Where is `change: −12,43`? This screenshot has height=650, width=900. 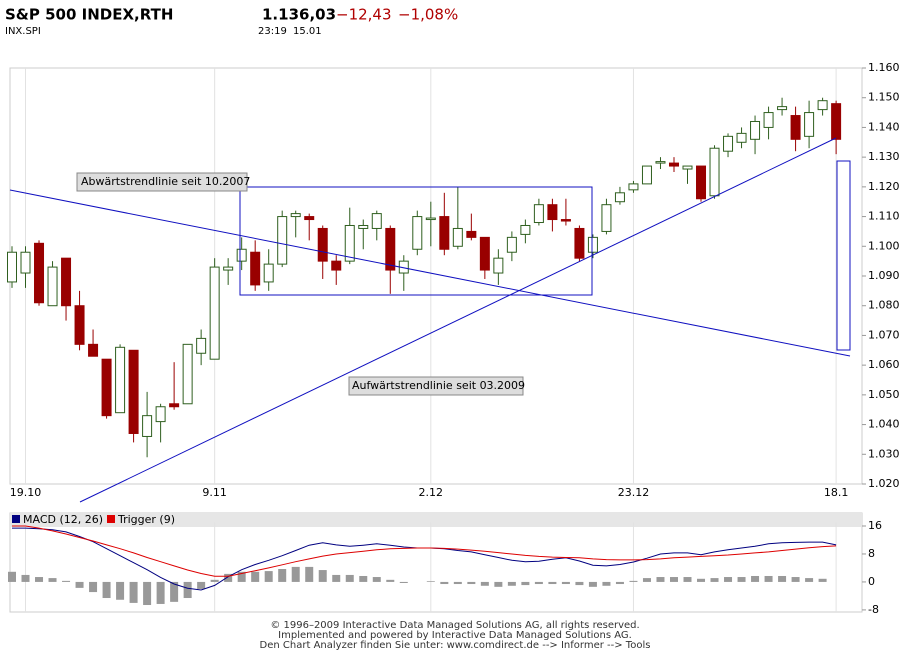
change: −12,43 is located at coordinates (364, 15).